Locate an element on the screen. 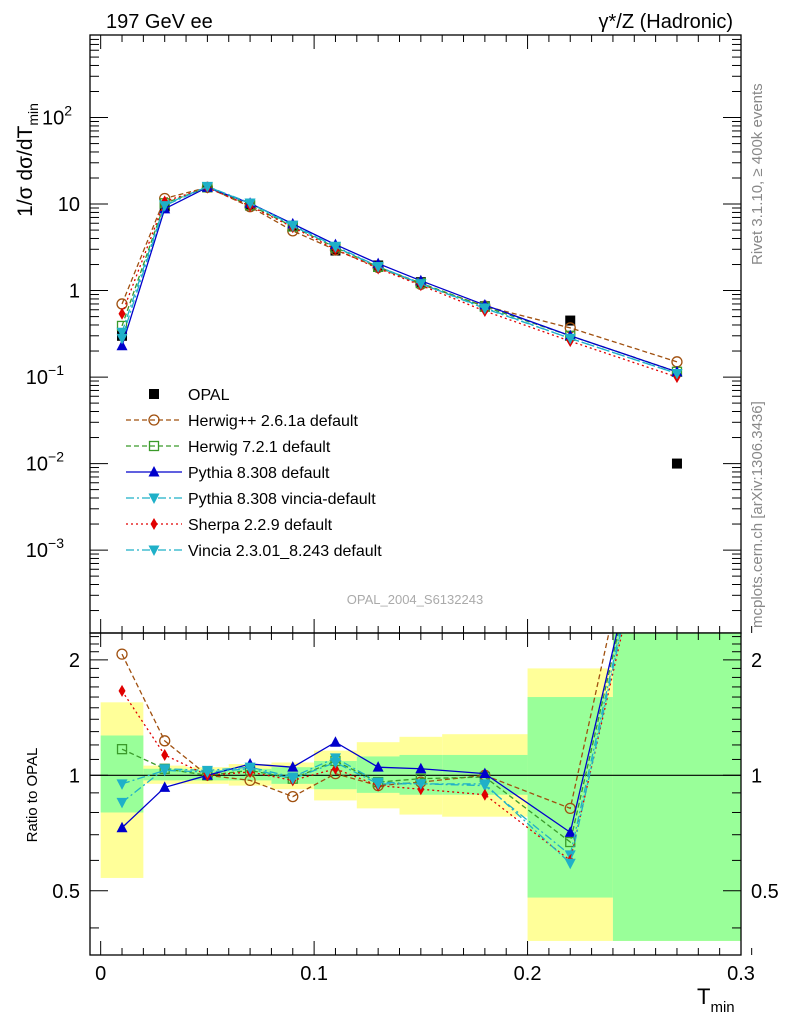 The image size is (786, 1024). rivet-label: Rivet 3.1.10, ≥ 400k events is located at coordinates (757, 174).